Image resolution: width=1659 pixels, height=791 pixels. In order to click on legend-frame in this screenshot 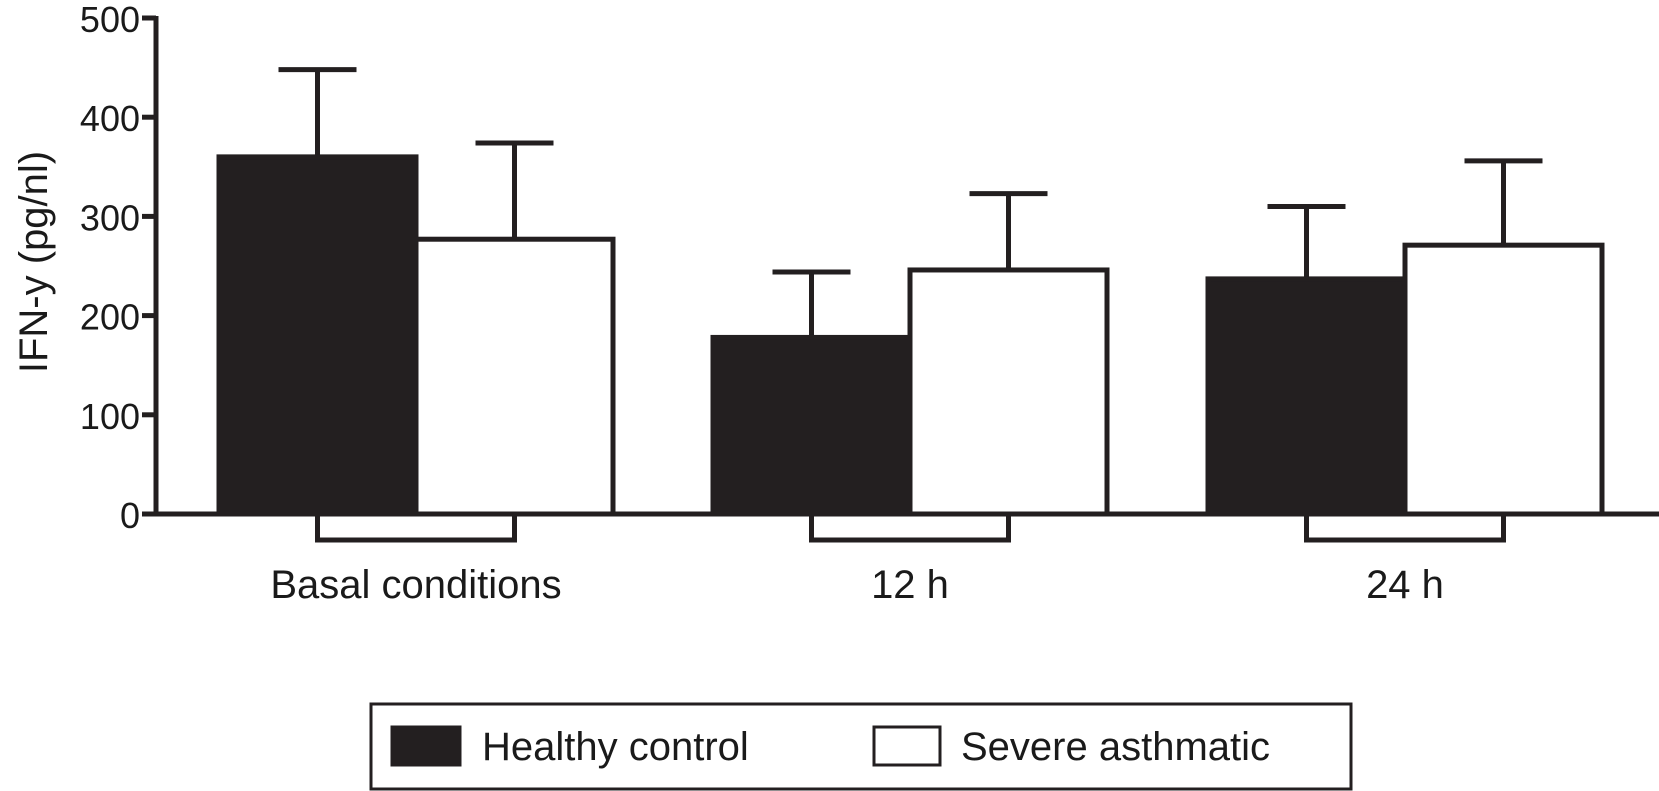, I will do `click(861, 746)`.